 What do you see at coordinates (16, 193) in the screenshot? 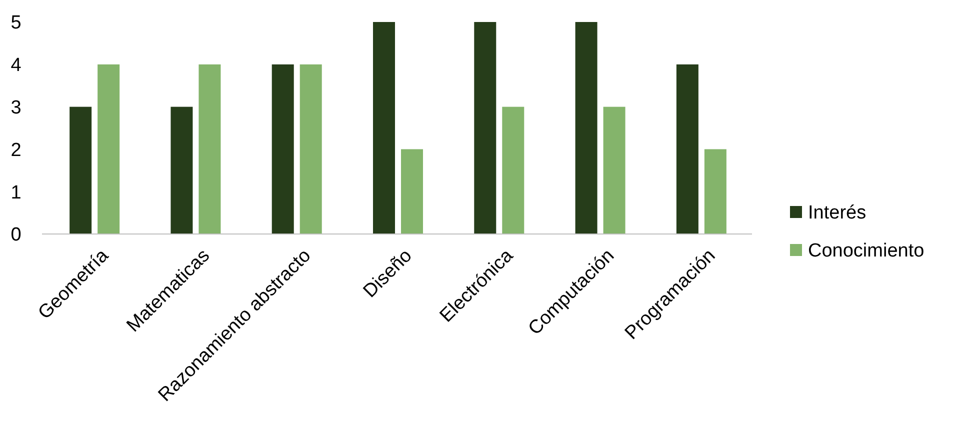
I see `y-tick-label: 1` at bounding box center [16, 193].